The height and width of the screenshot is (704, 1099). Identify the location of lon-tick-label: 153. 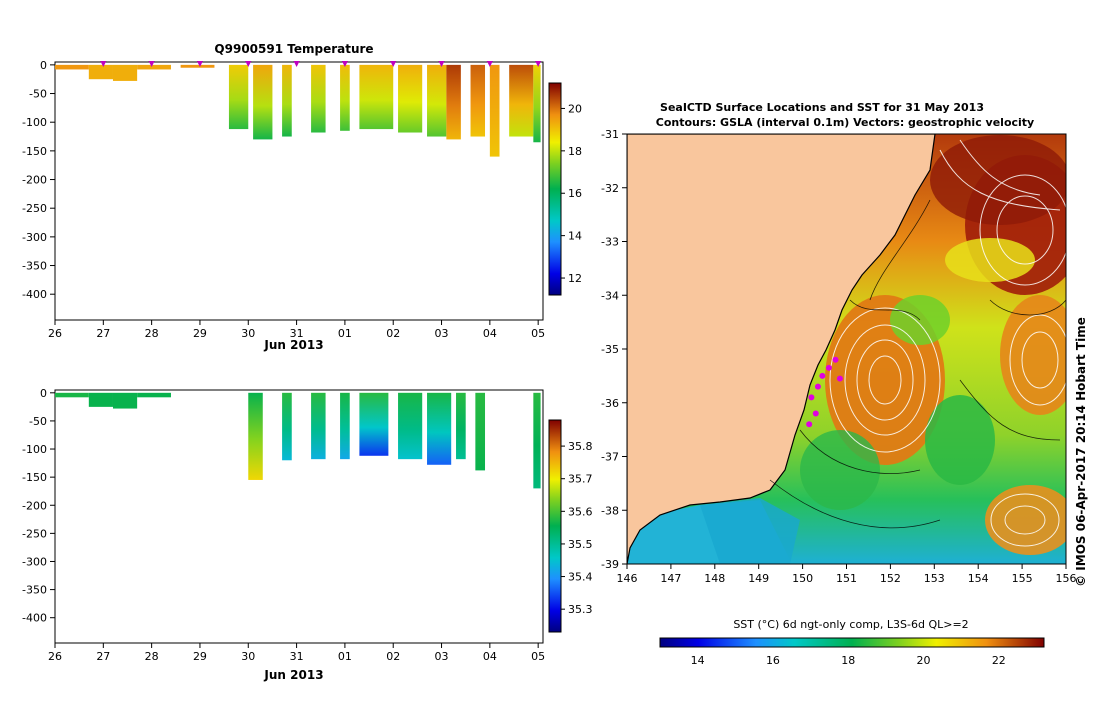
(934, 578).